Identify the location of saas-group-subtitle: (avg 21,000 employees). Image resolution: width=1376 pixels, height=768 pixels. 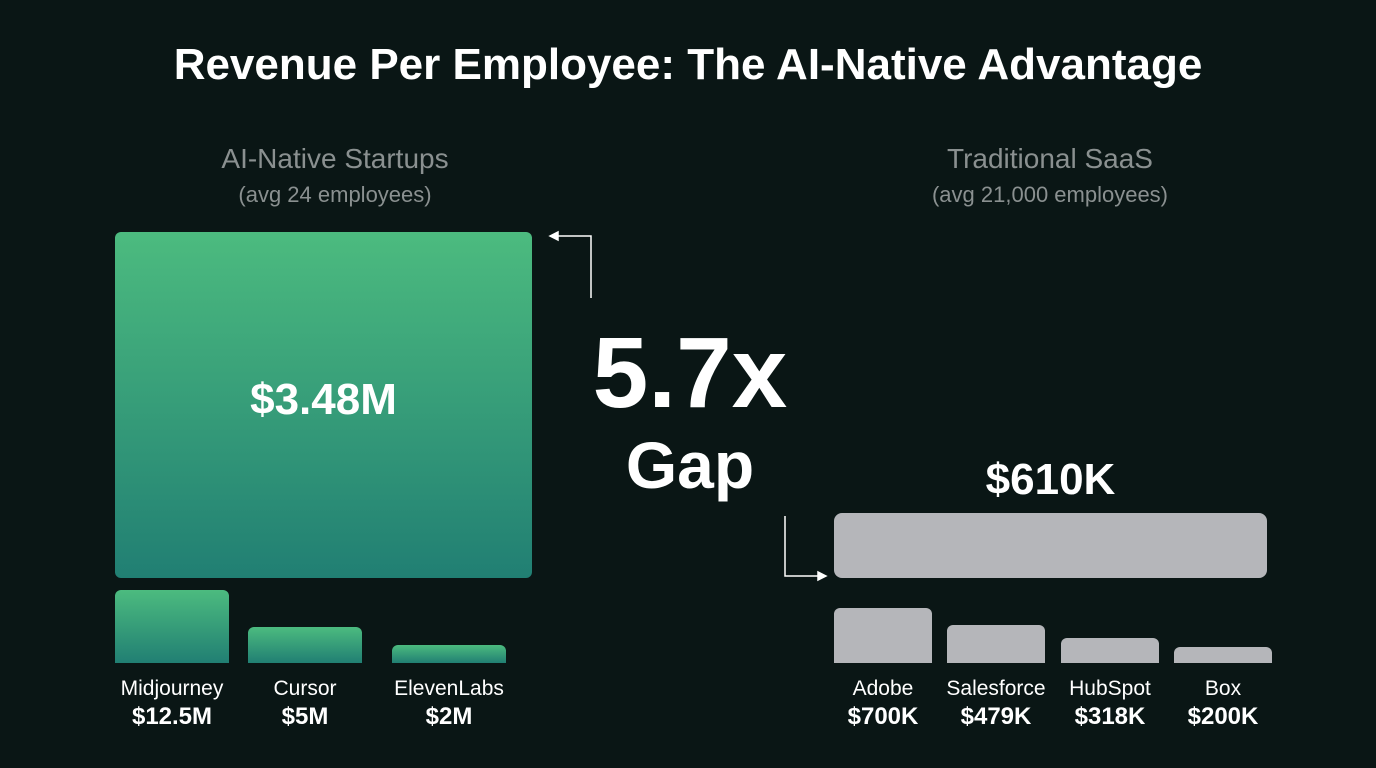
(1050, 194).